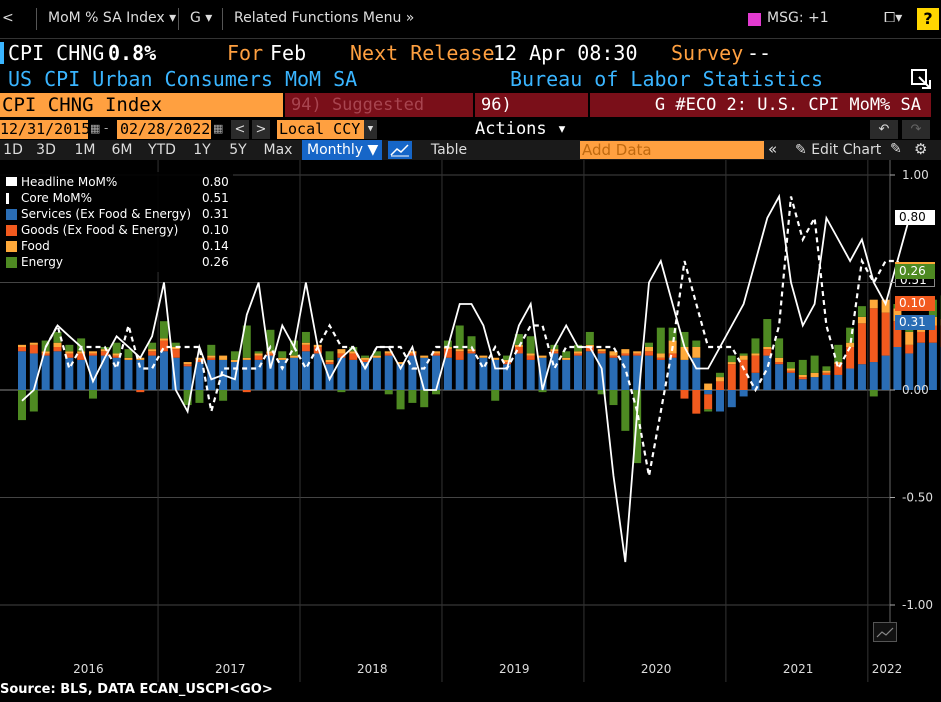  I want to click on msg-button: MSG: +1, so click(798, 18).